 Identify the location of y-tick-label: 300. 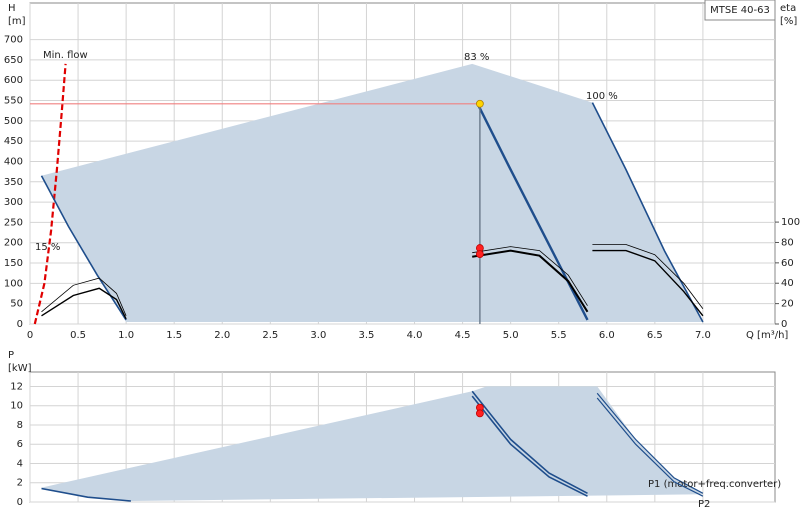
(13, 202).